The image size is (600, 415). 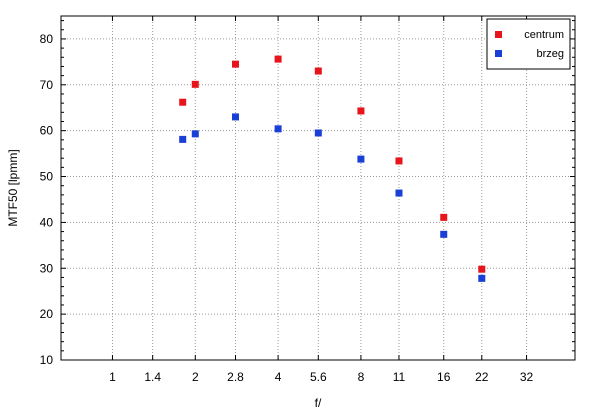 What do you see at coordinates (47, 360) in the screenshot?
I see `y-tick-label: 10` at bounding box center [47, 360].